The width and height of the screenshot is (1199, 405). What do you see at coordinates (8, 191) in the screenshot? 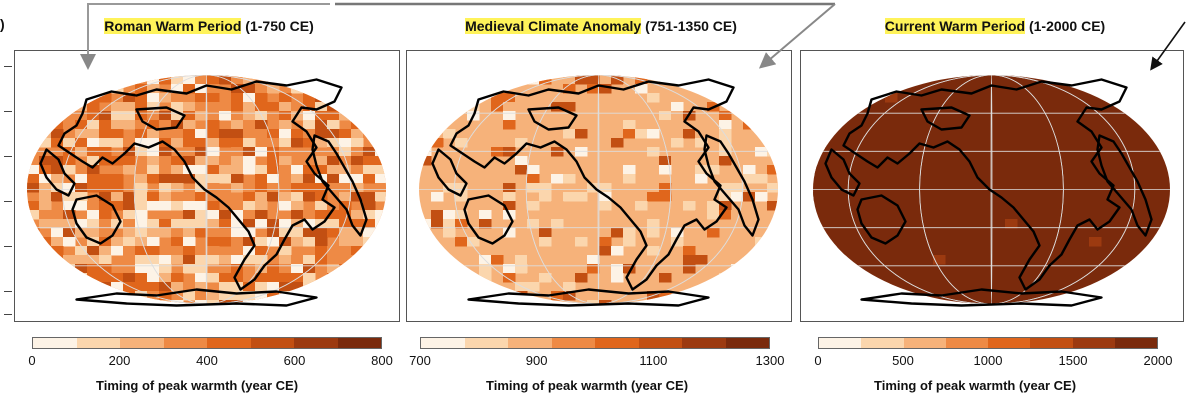
I see `latitude-tick-marks` at bounding box center [8, 191].